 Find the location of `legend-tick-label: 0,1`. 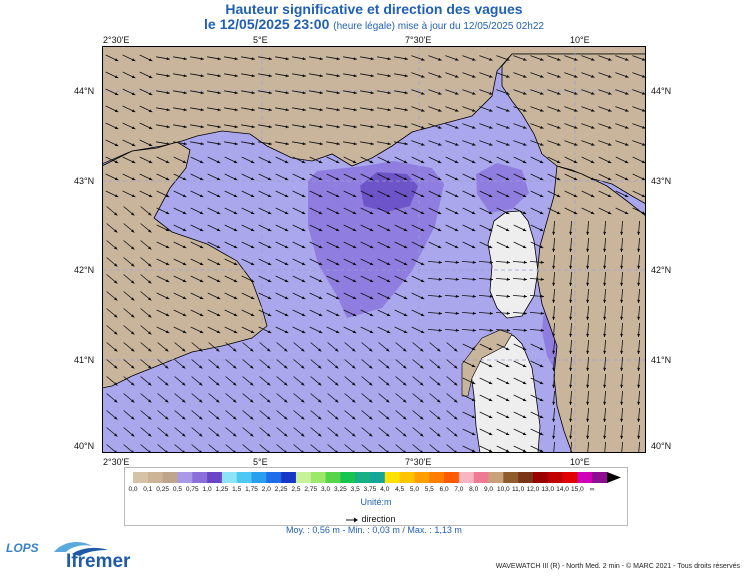

legend-tick-label: 0,1 is located at coordinates (148, 489).